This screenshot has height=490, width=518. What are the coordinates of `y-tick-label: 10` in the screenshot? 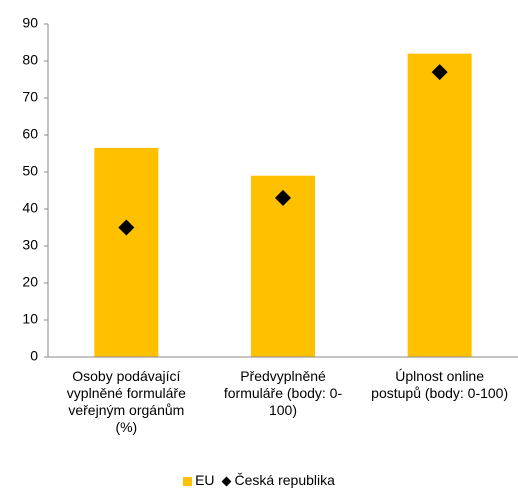 It's located at (30, 319).